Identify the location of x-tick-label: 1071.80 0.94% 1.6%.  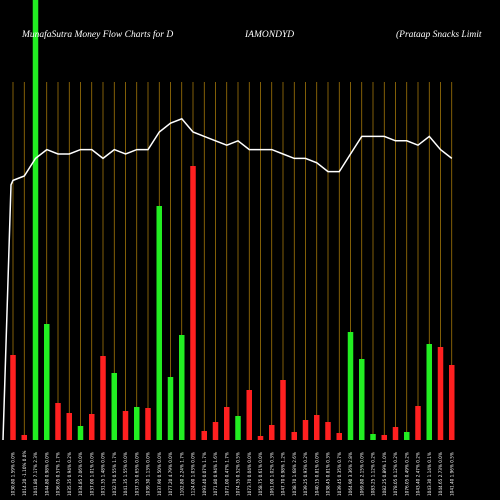
(215, 474).